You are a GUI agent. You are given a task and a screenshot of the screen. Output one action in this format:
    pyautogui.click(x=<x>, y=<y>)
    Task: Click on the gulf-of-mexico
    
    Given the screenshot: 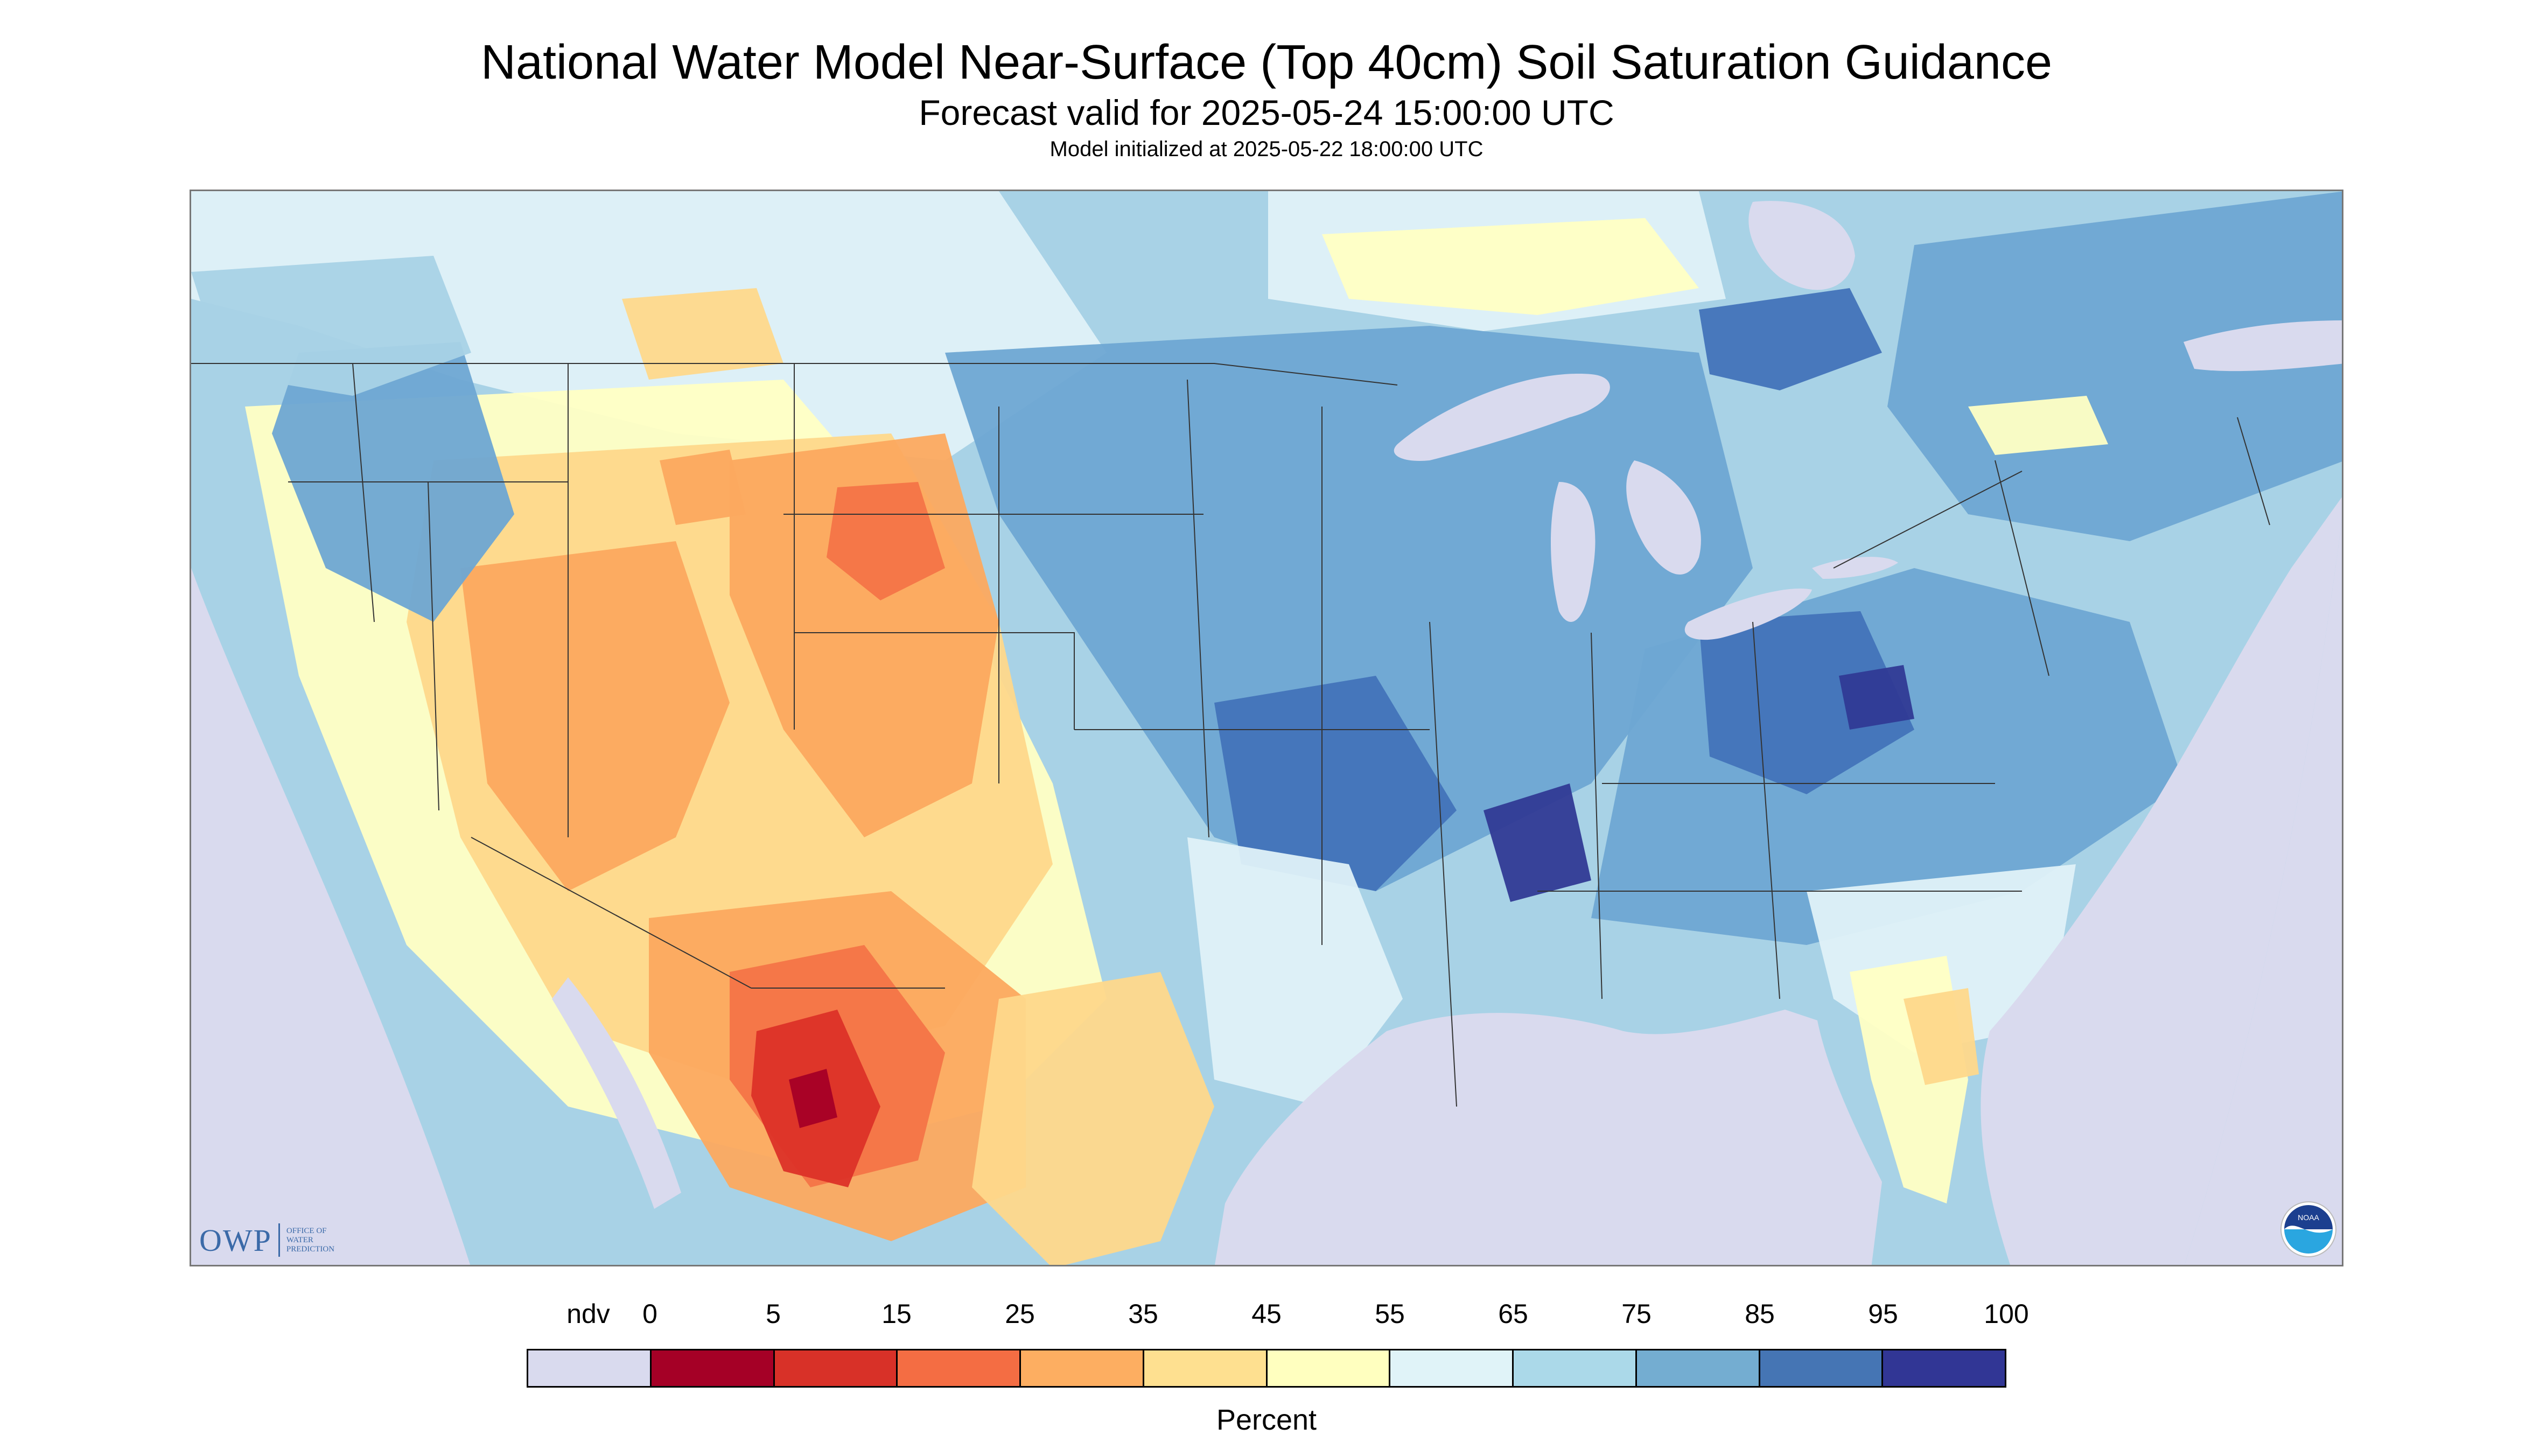 What is the action you would take?
    pyautogui.click(x=1549, y=1137)
    